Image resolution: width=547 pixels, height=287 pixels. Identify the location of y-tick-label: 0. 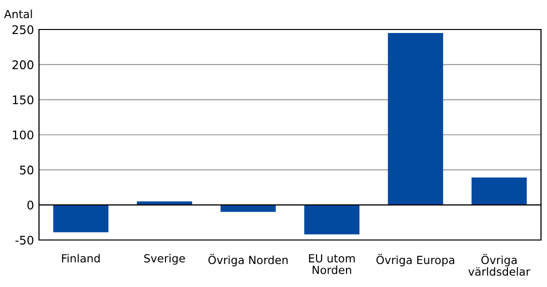
(30, 205).